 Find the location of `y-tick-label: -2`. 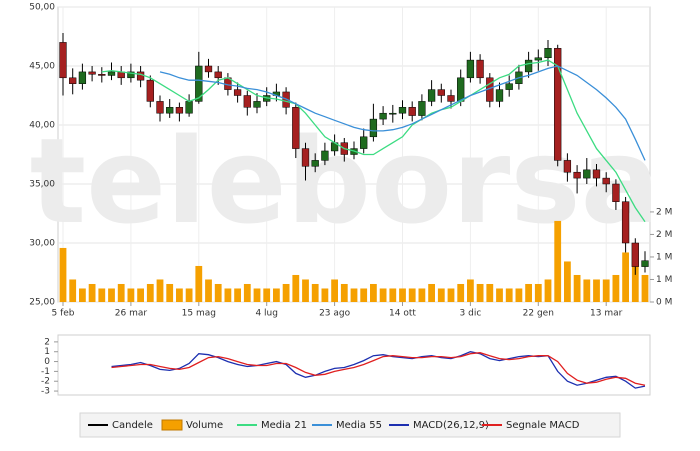

y-tick-label: -2 is located at coordinates (45, 382).